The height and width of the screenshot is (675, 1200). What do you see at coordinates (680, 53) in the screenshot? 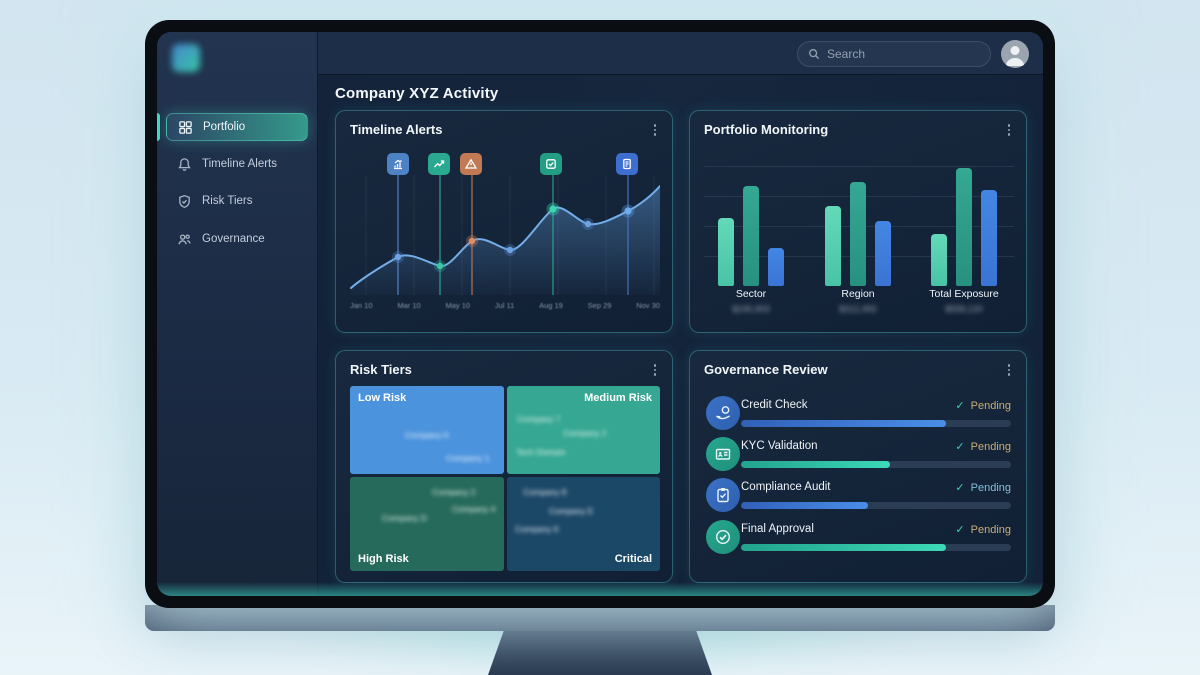
I see `topbar` at bounding box center [680, 53].